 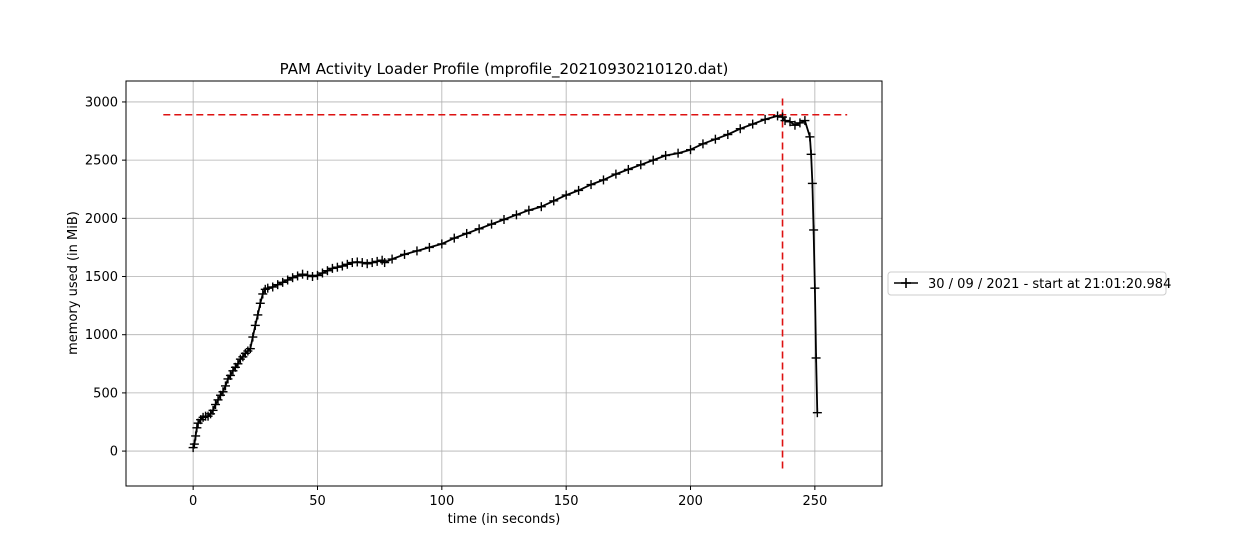 What do you see at coordinates (73, 283) in the screenshot?
I see `y-axis-title: memory used (in MiB)` at bounding box center [73, 283].